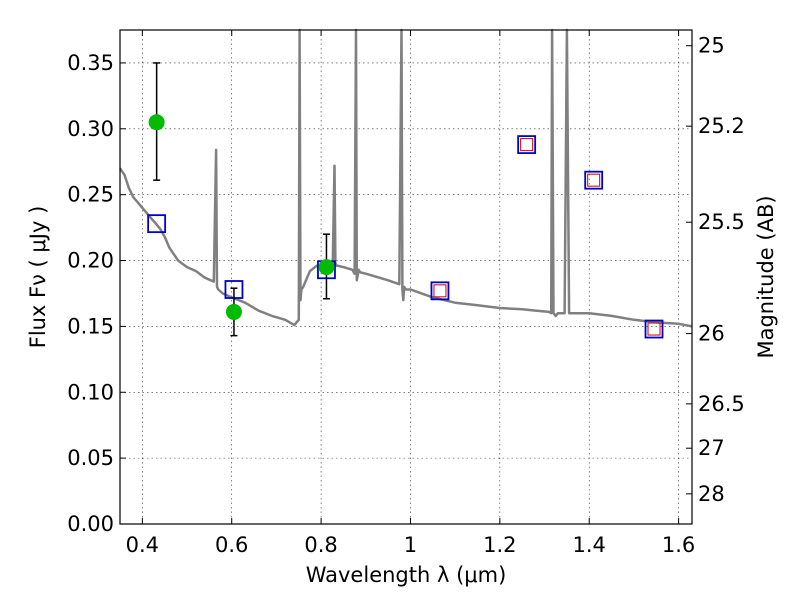  What do you see at coordinates (711, 46) in the screenshot?
I see `right-tick-label: 25` at bounding box center [711, 46].